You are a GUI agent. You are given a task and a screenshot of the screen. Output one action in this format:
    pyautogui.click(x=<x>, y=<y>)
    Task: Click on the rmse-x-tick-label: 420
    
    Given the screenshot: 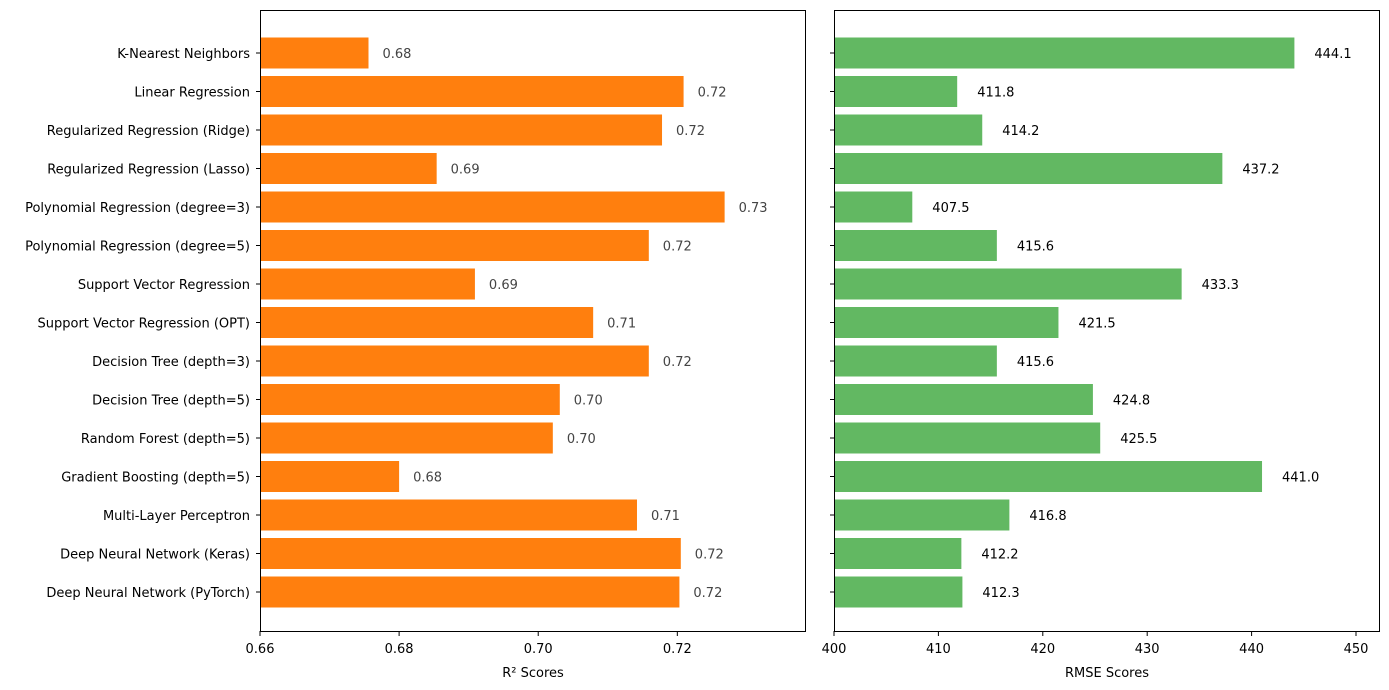 What is the action you would take?
    pyautogui.click(x=1042, y=649)
    